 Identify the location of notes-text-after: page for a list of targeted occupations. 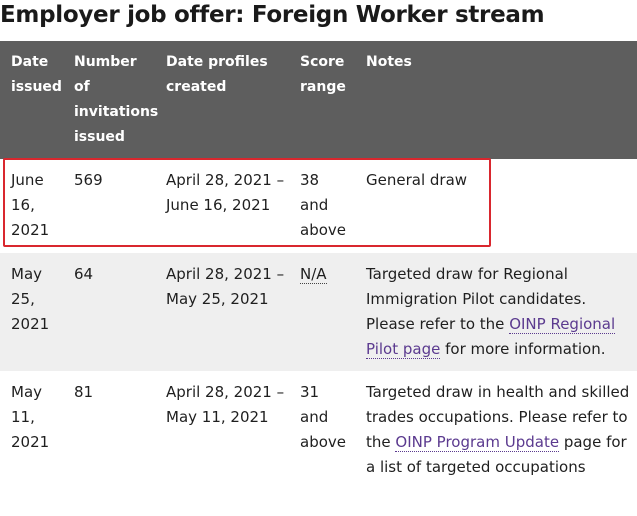
(496, 454).